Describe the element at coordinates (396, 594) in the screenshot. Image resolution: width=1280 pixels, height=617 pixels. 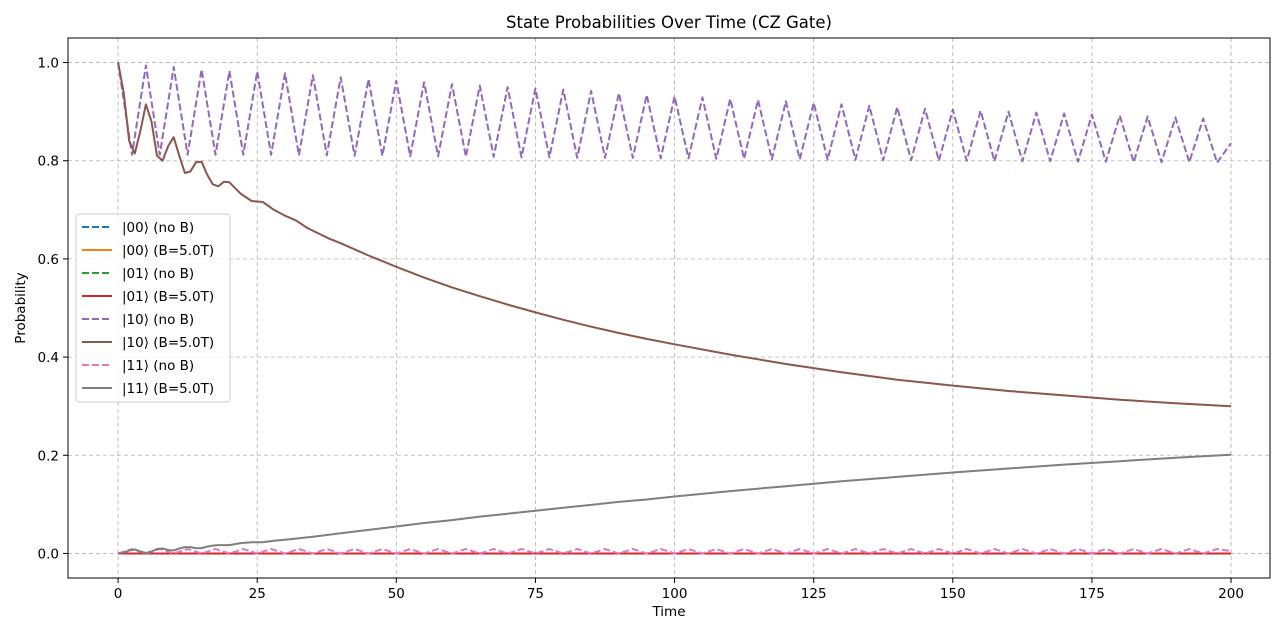
I see `x-tick-label: 50` at that location.